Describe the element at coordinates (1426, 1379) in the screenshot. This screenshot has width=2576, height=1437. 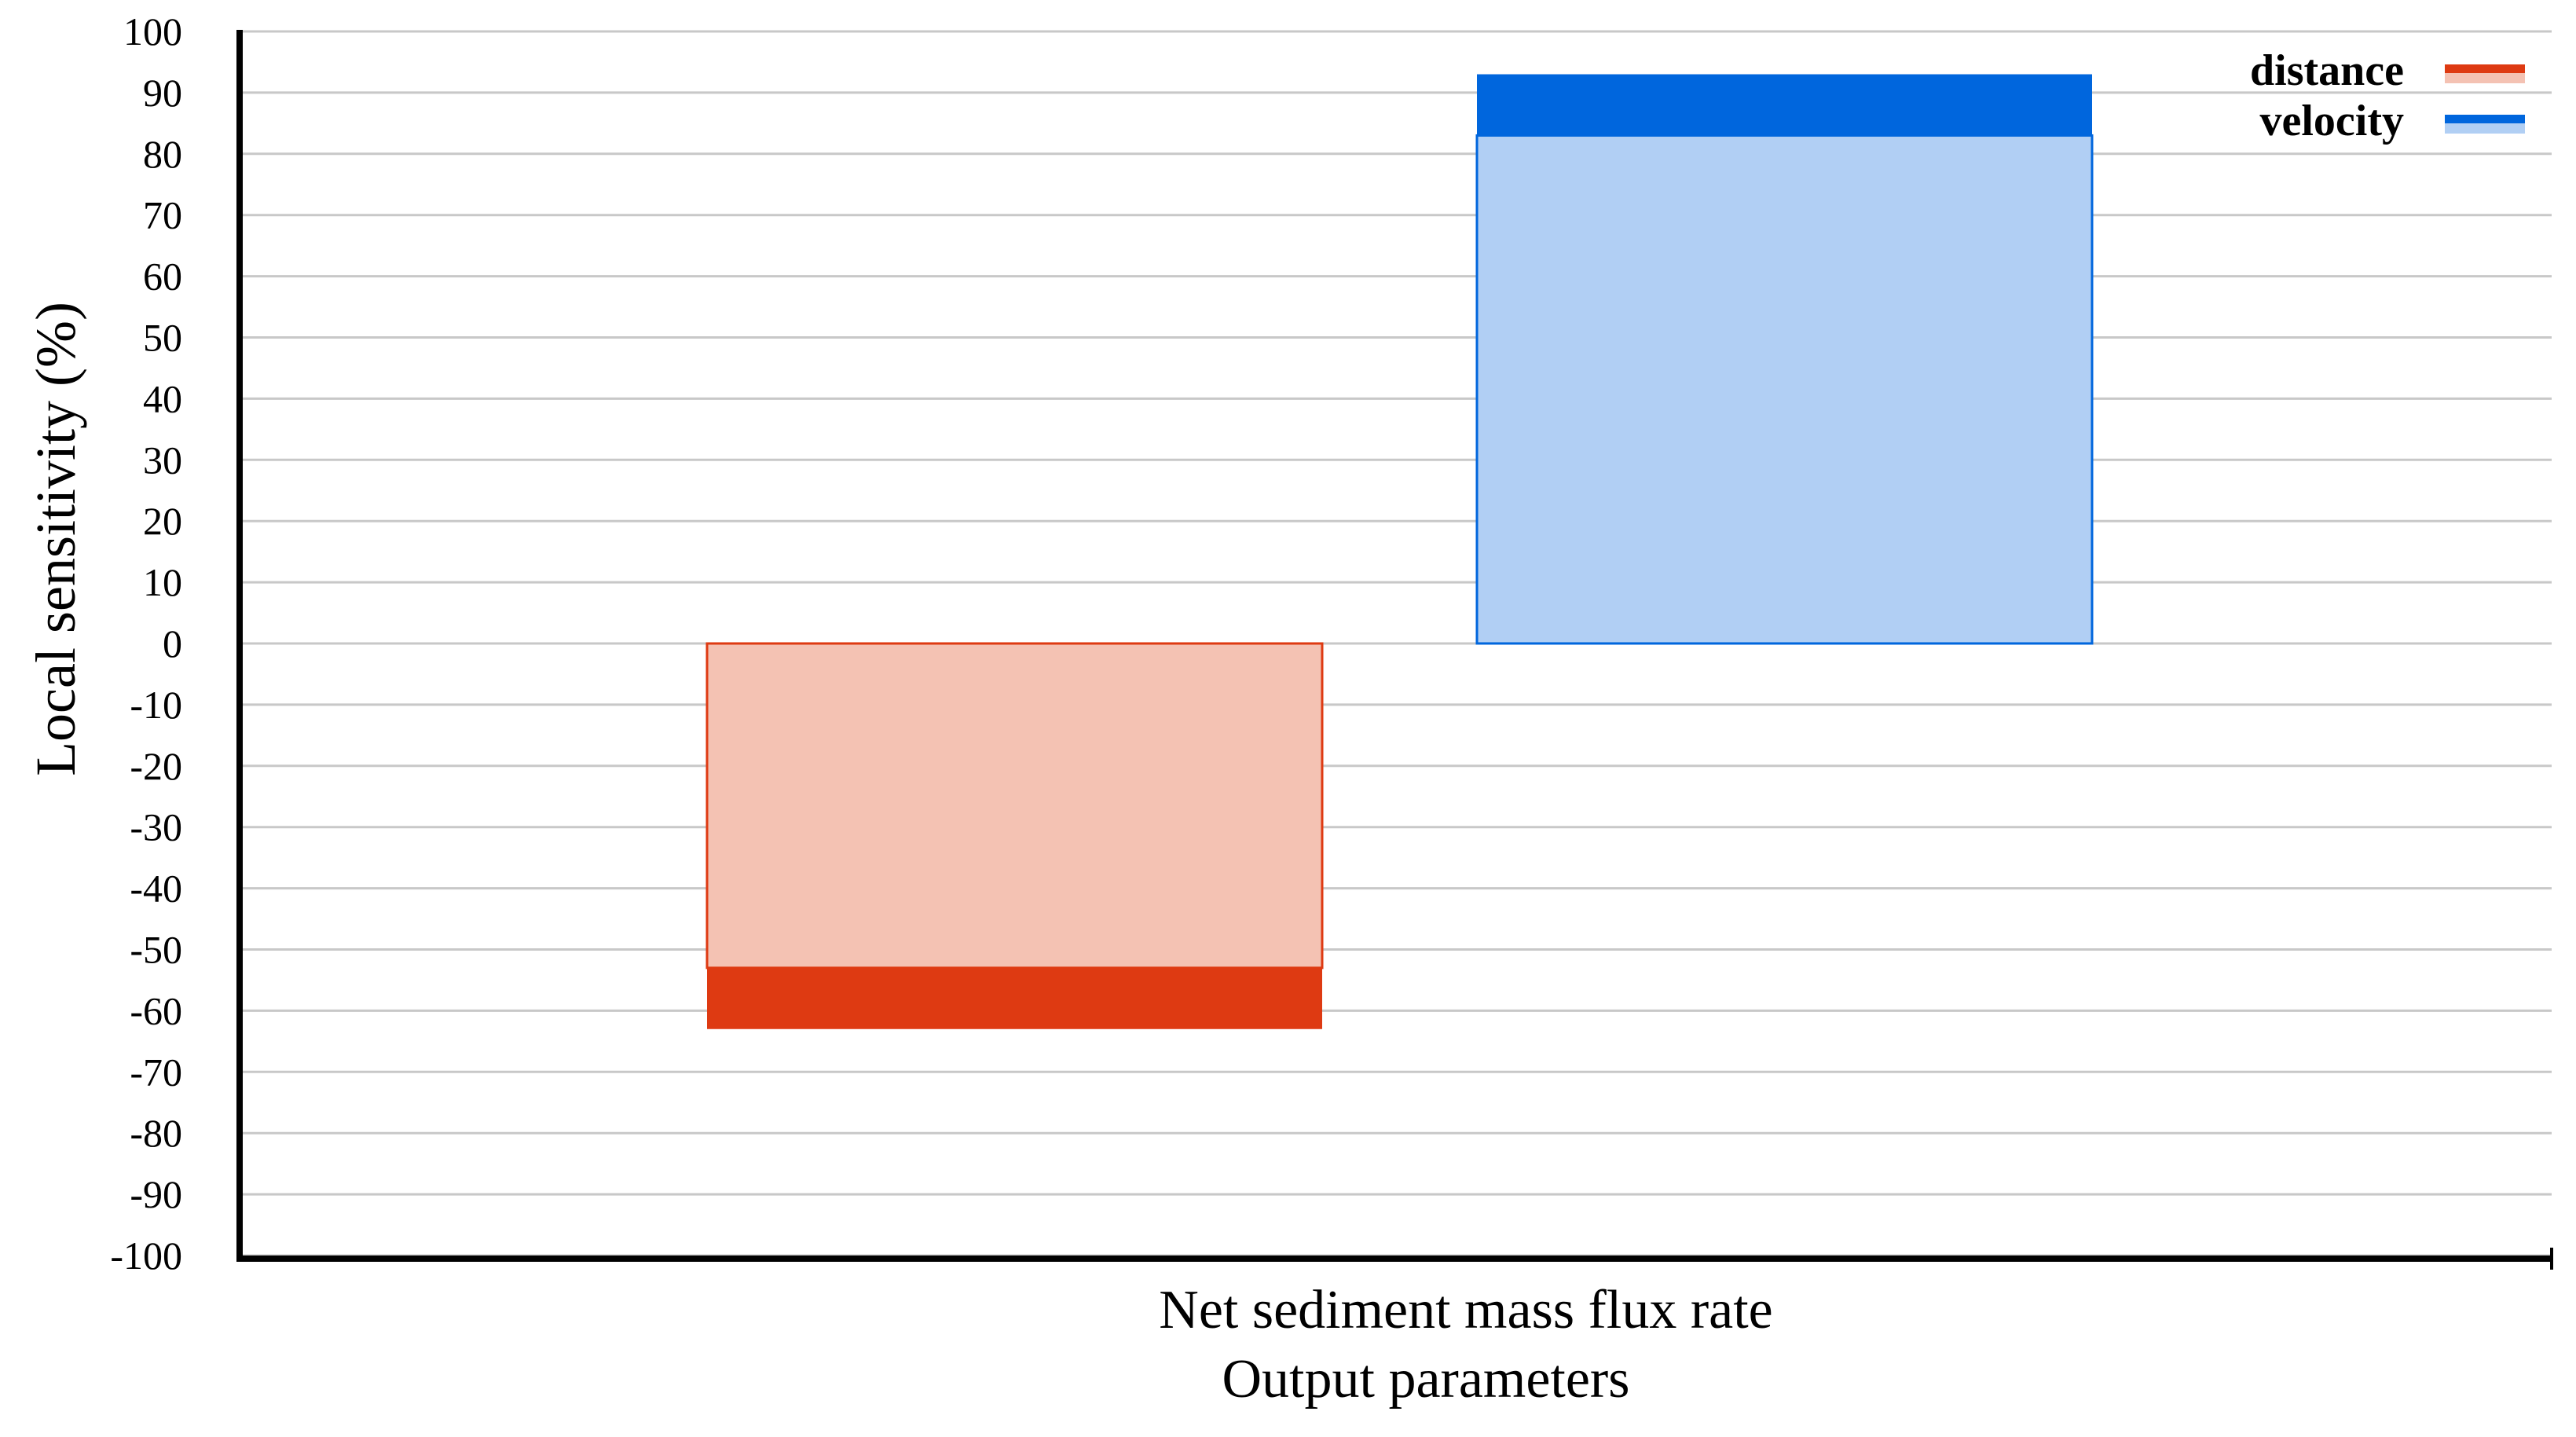
I see `x-axis-title: Output parameters` at that location.